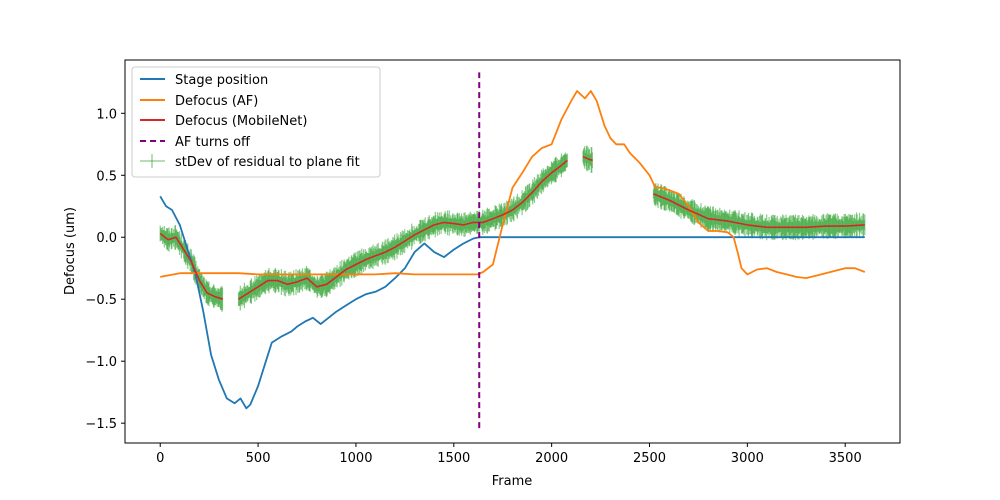  I want to click on x-tick-label: 3500, so click(845, 458).